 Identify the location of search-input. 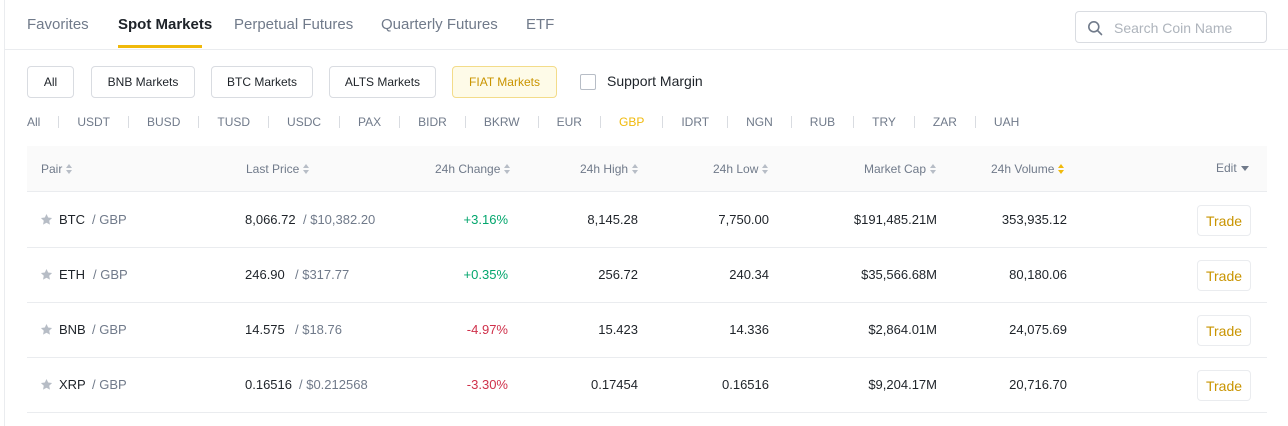
(1186, 28).